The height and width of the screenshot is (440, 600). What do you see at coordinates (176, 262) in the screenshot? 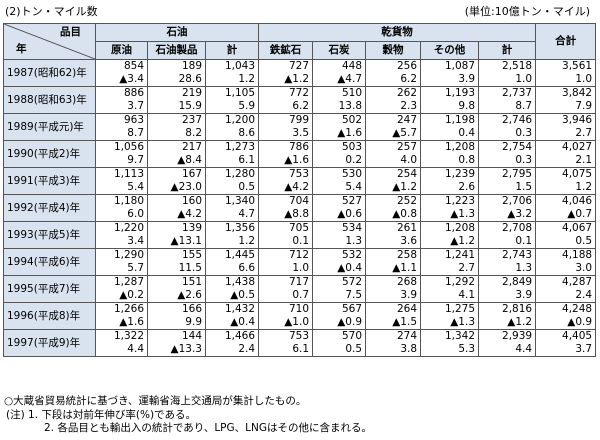
I see `table-cell: 155 11.5` at bounding box center [176, 262].